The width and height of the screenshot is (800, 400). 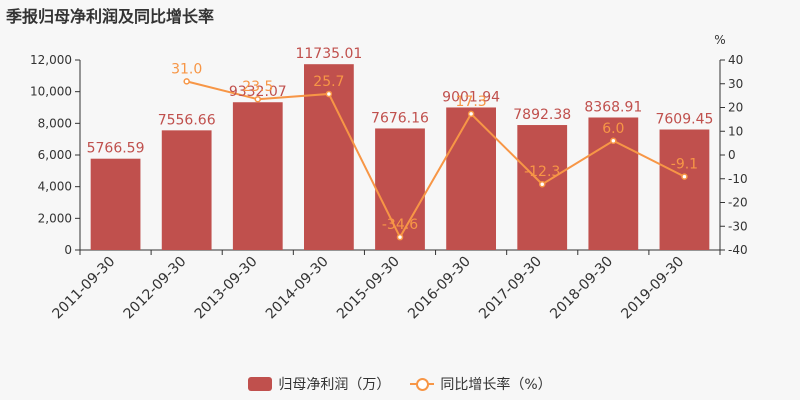 I want to click on x-tick-label: 2014-09-30, so click(x=297, y=288).